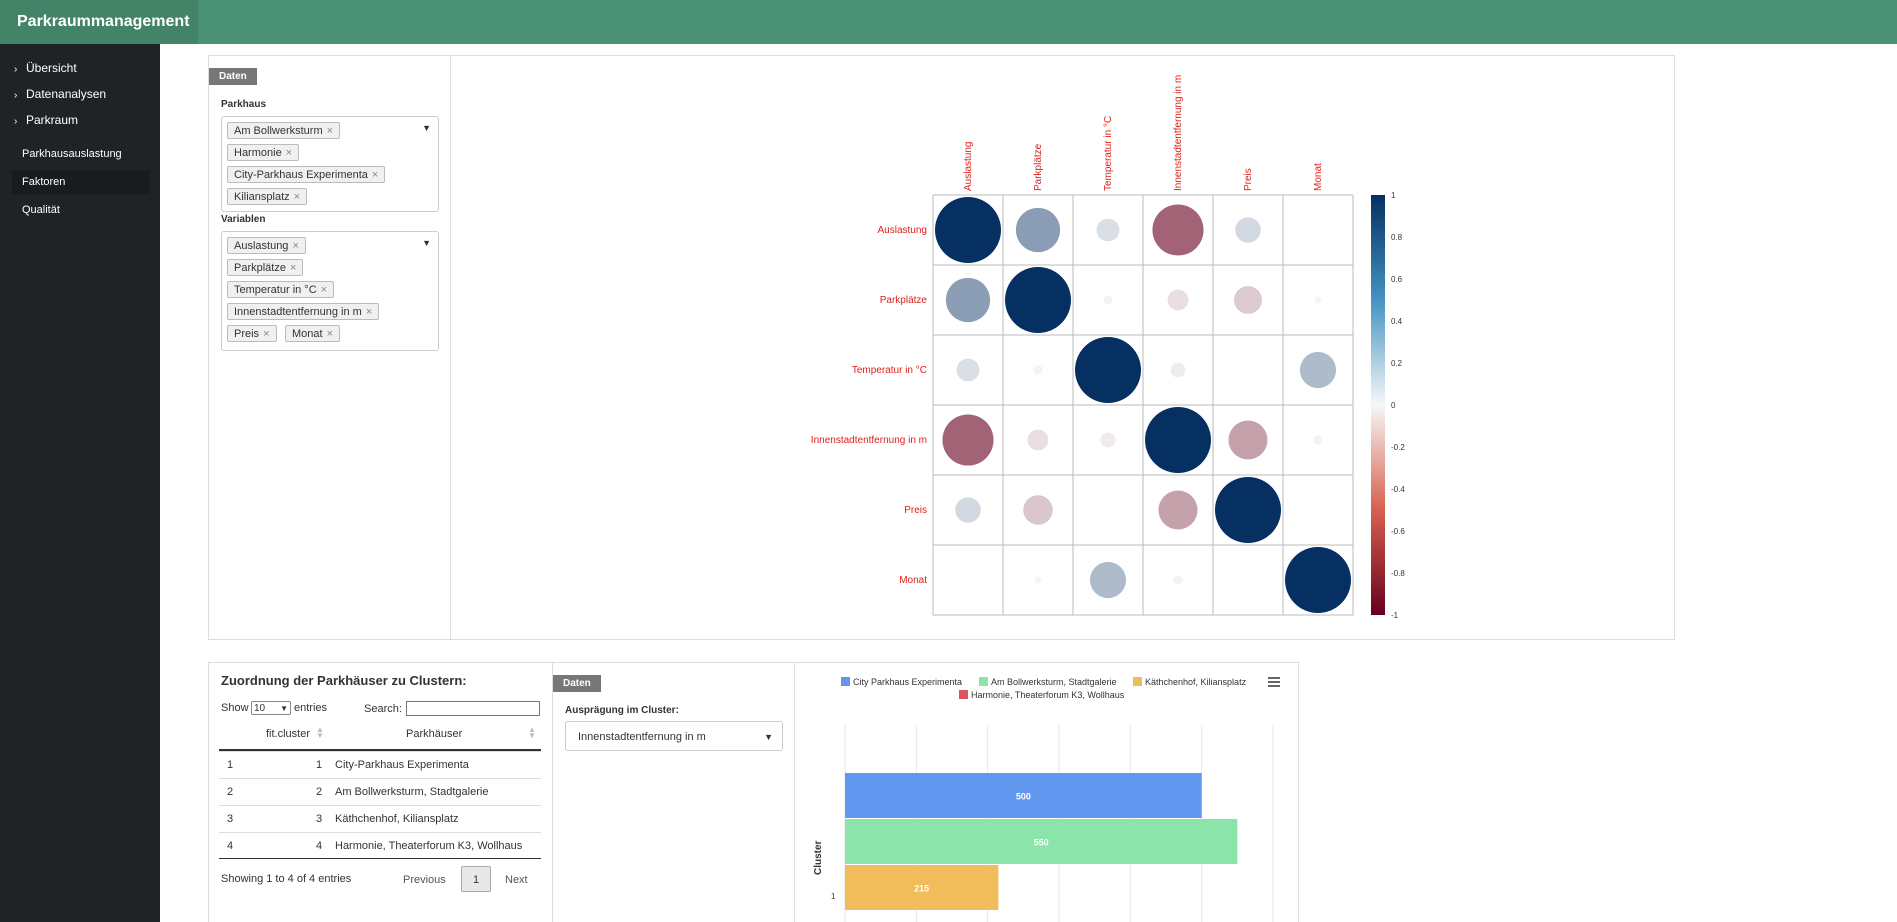 The height and width of the screenshot is (922, 1897). What do you see at coordinates (1393, 195) in the screenshot?
I see `colorbar-tick: 1` at bounding box center [1393, 195].